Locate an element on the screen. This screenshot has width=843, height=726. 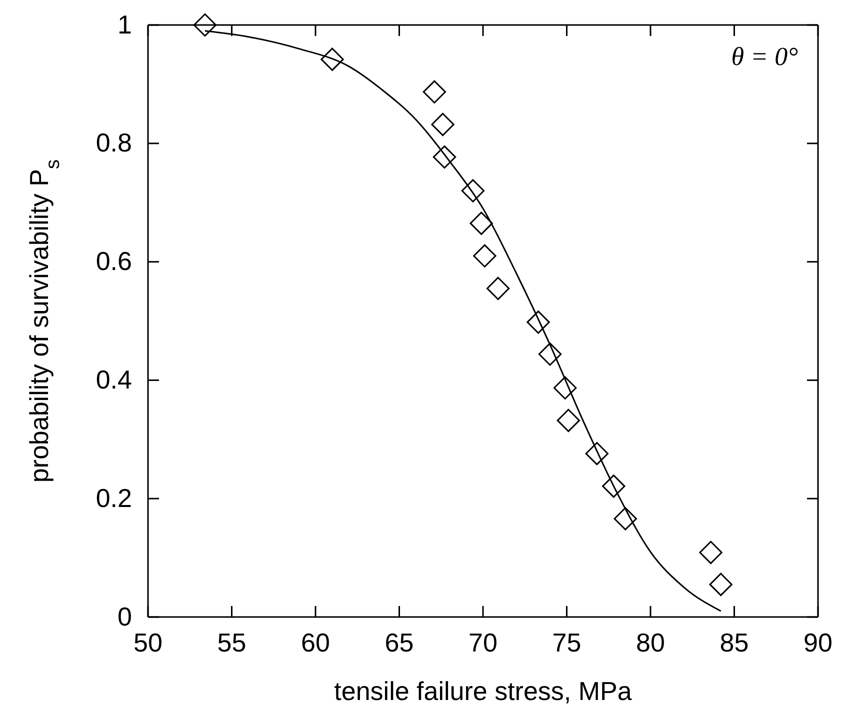
x-tick-label: 50 is located at coordinates (148, 642).